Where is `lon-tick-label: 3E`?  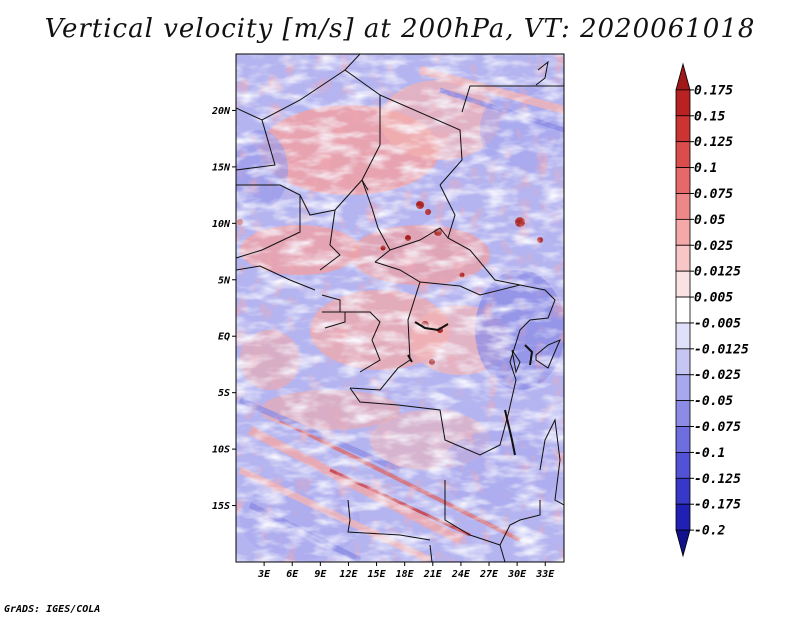 lon-tick-label: 3E is located at coordinates (264, 574).